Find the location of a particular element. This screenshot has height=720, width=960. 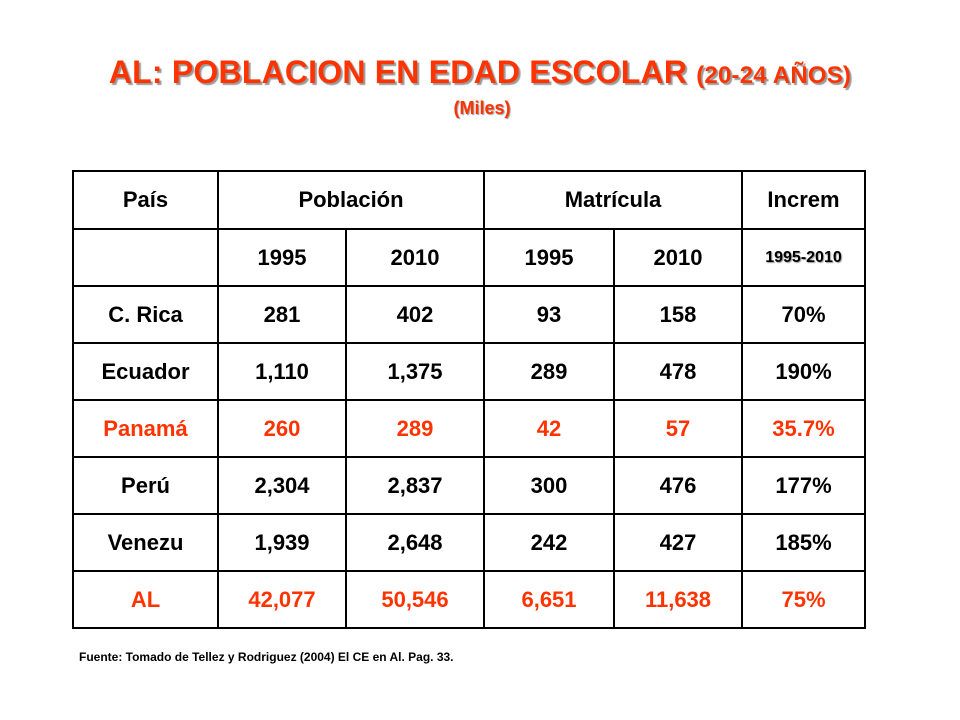

value-cell: 2,304 is located at coordinates (282, 485).